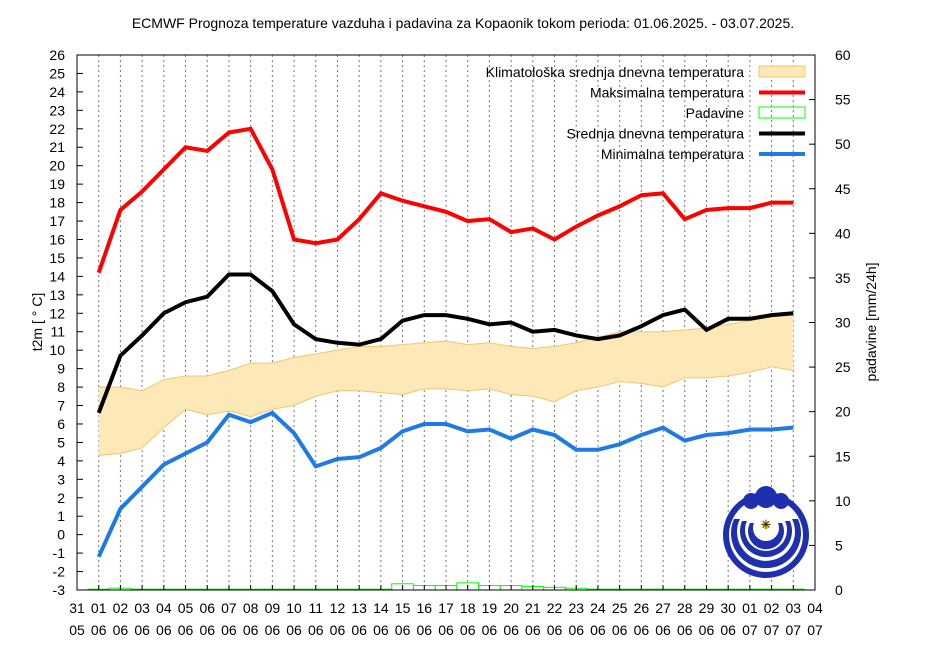 The height and width of the screenshot is (656, 926). I want to click on y2-tick-label: 50, so click(843, 144).